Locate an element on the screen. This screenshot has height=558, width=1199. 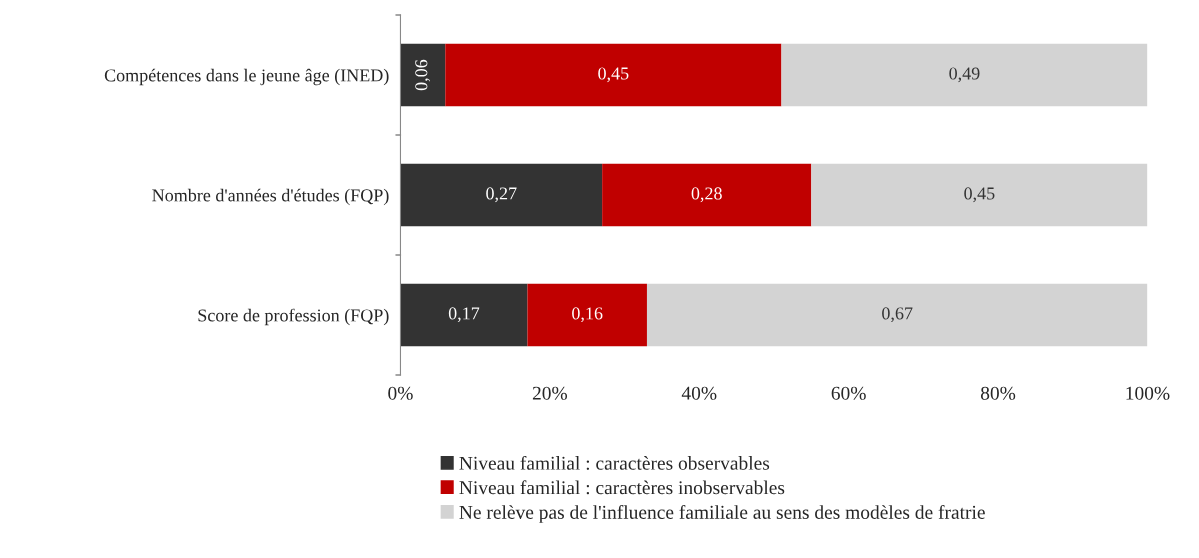
data-label: 0,27 is located at coordinates (501, 195).